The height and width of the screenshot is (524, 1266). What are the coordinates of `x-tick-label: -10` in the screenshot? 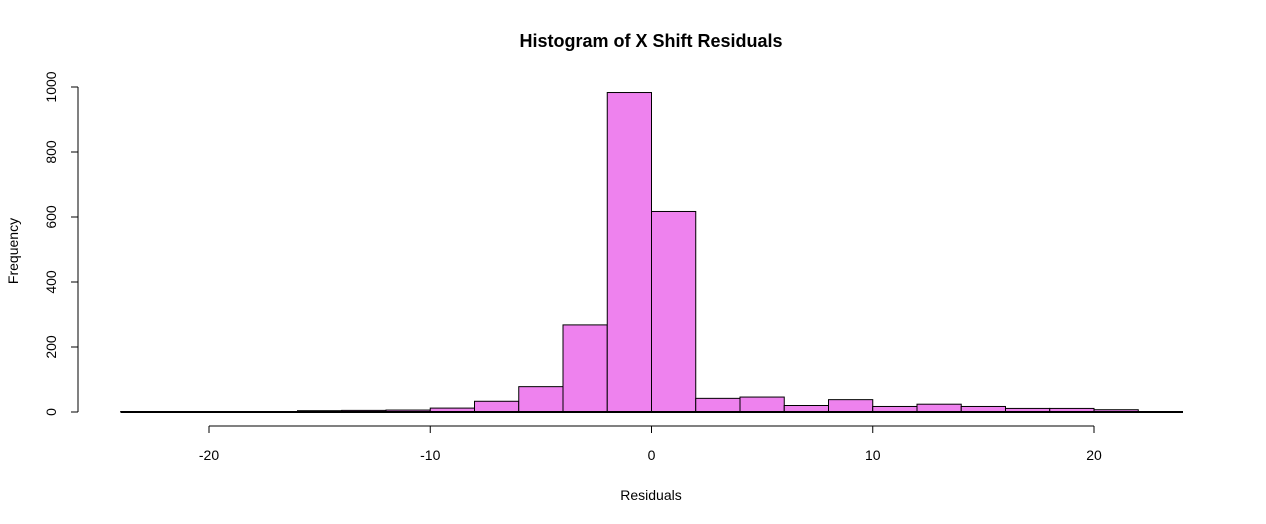 It's located at (430, 455).